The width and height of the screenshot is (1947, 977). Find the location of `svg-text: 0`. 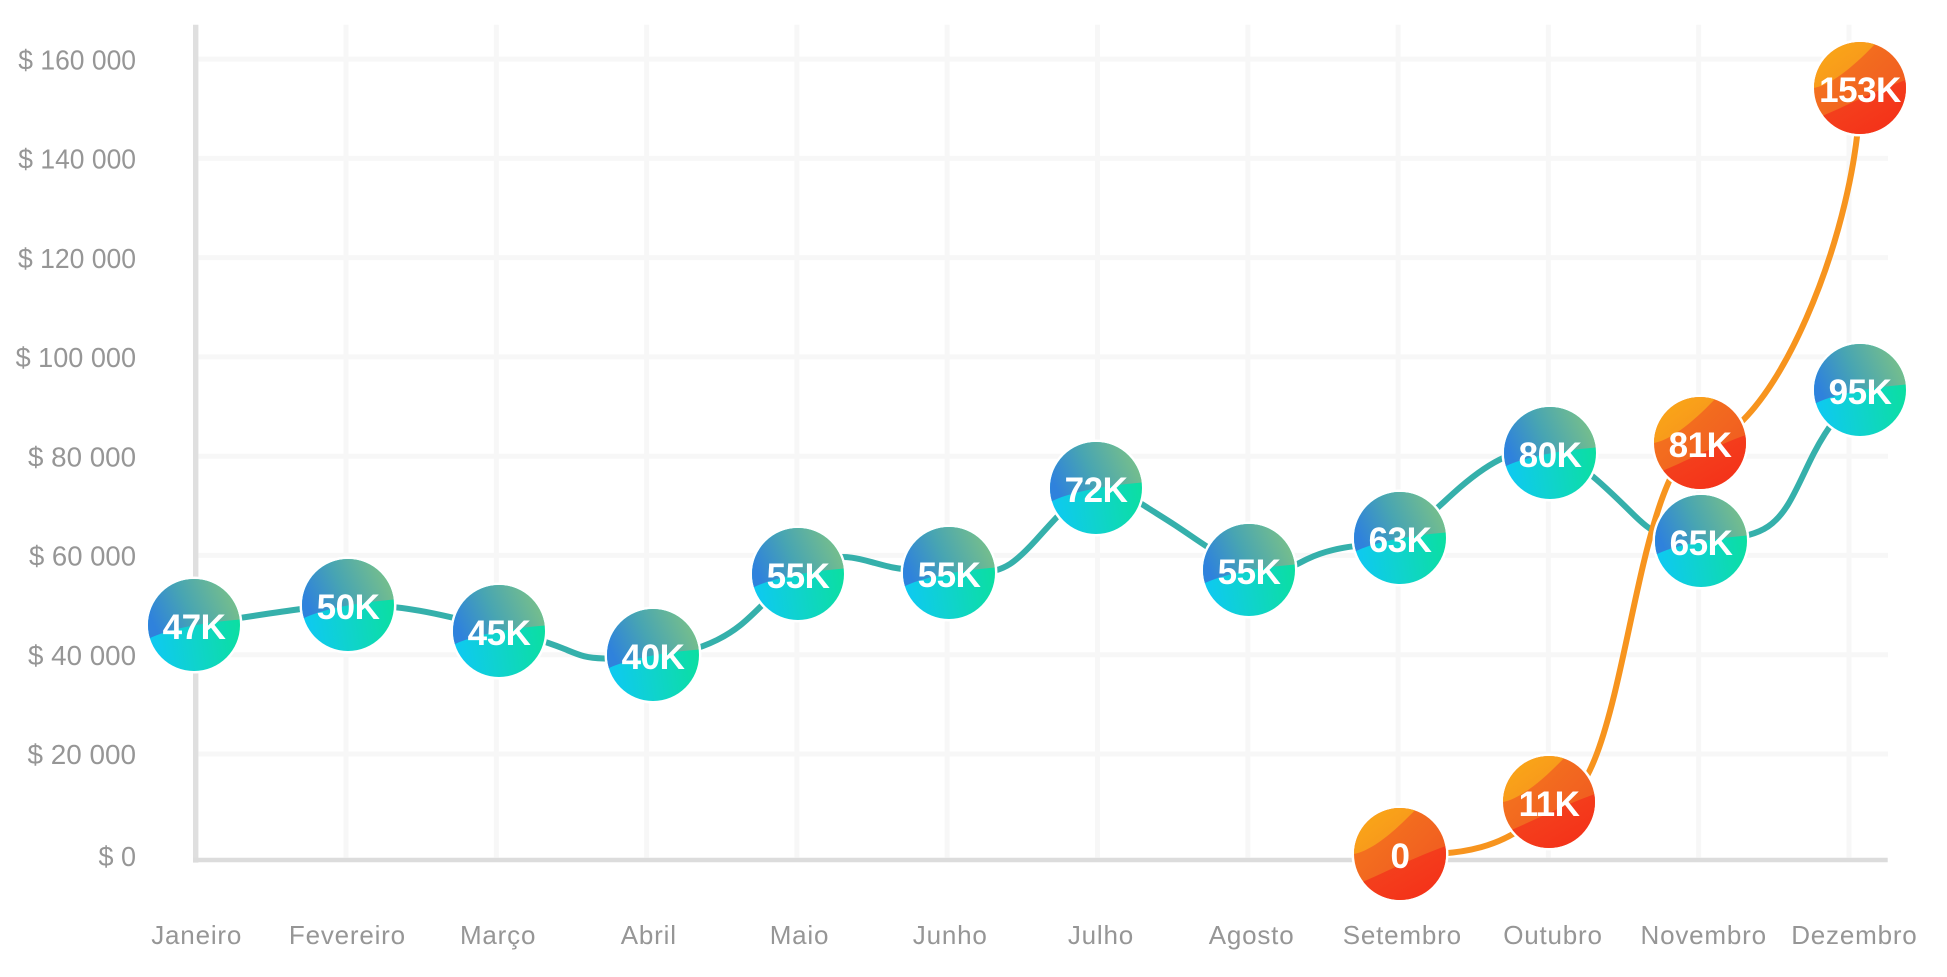

svg-text: 0 is located at coordinates (1400, 856).